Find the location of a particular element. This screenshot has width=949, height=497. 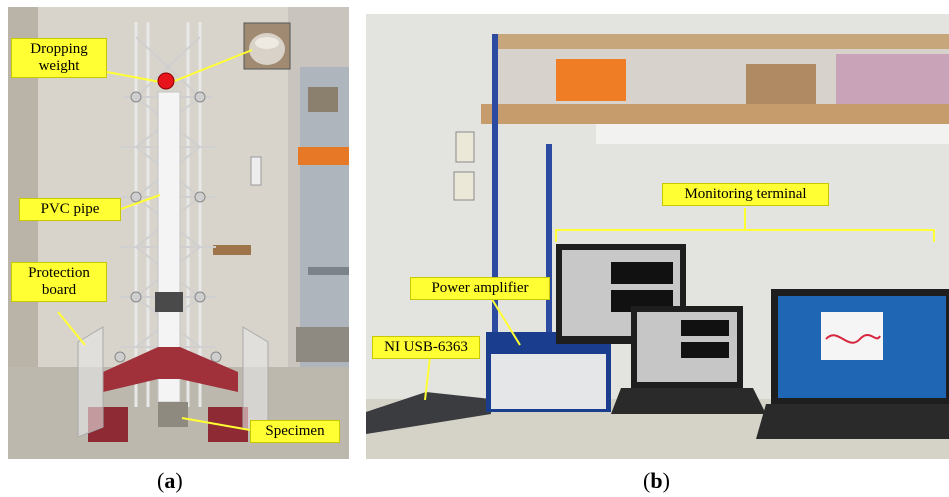

label-protection-board-line1: Protection is located at coordinates (59, 273).